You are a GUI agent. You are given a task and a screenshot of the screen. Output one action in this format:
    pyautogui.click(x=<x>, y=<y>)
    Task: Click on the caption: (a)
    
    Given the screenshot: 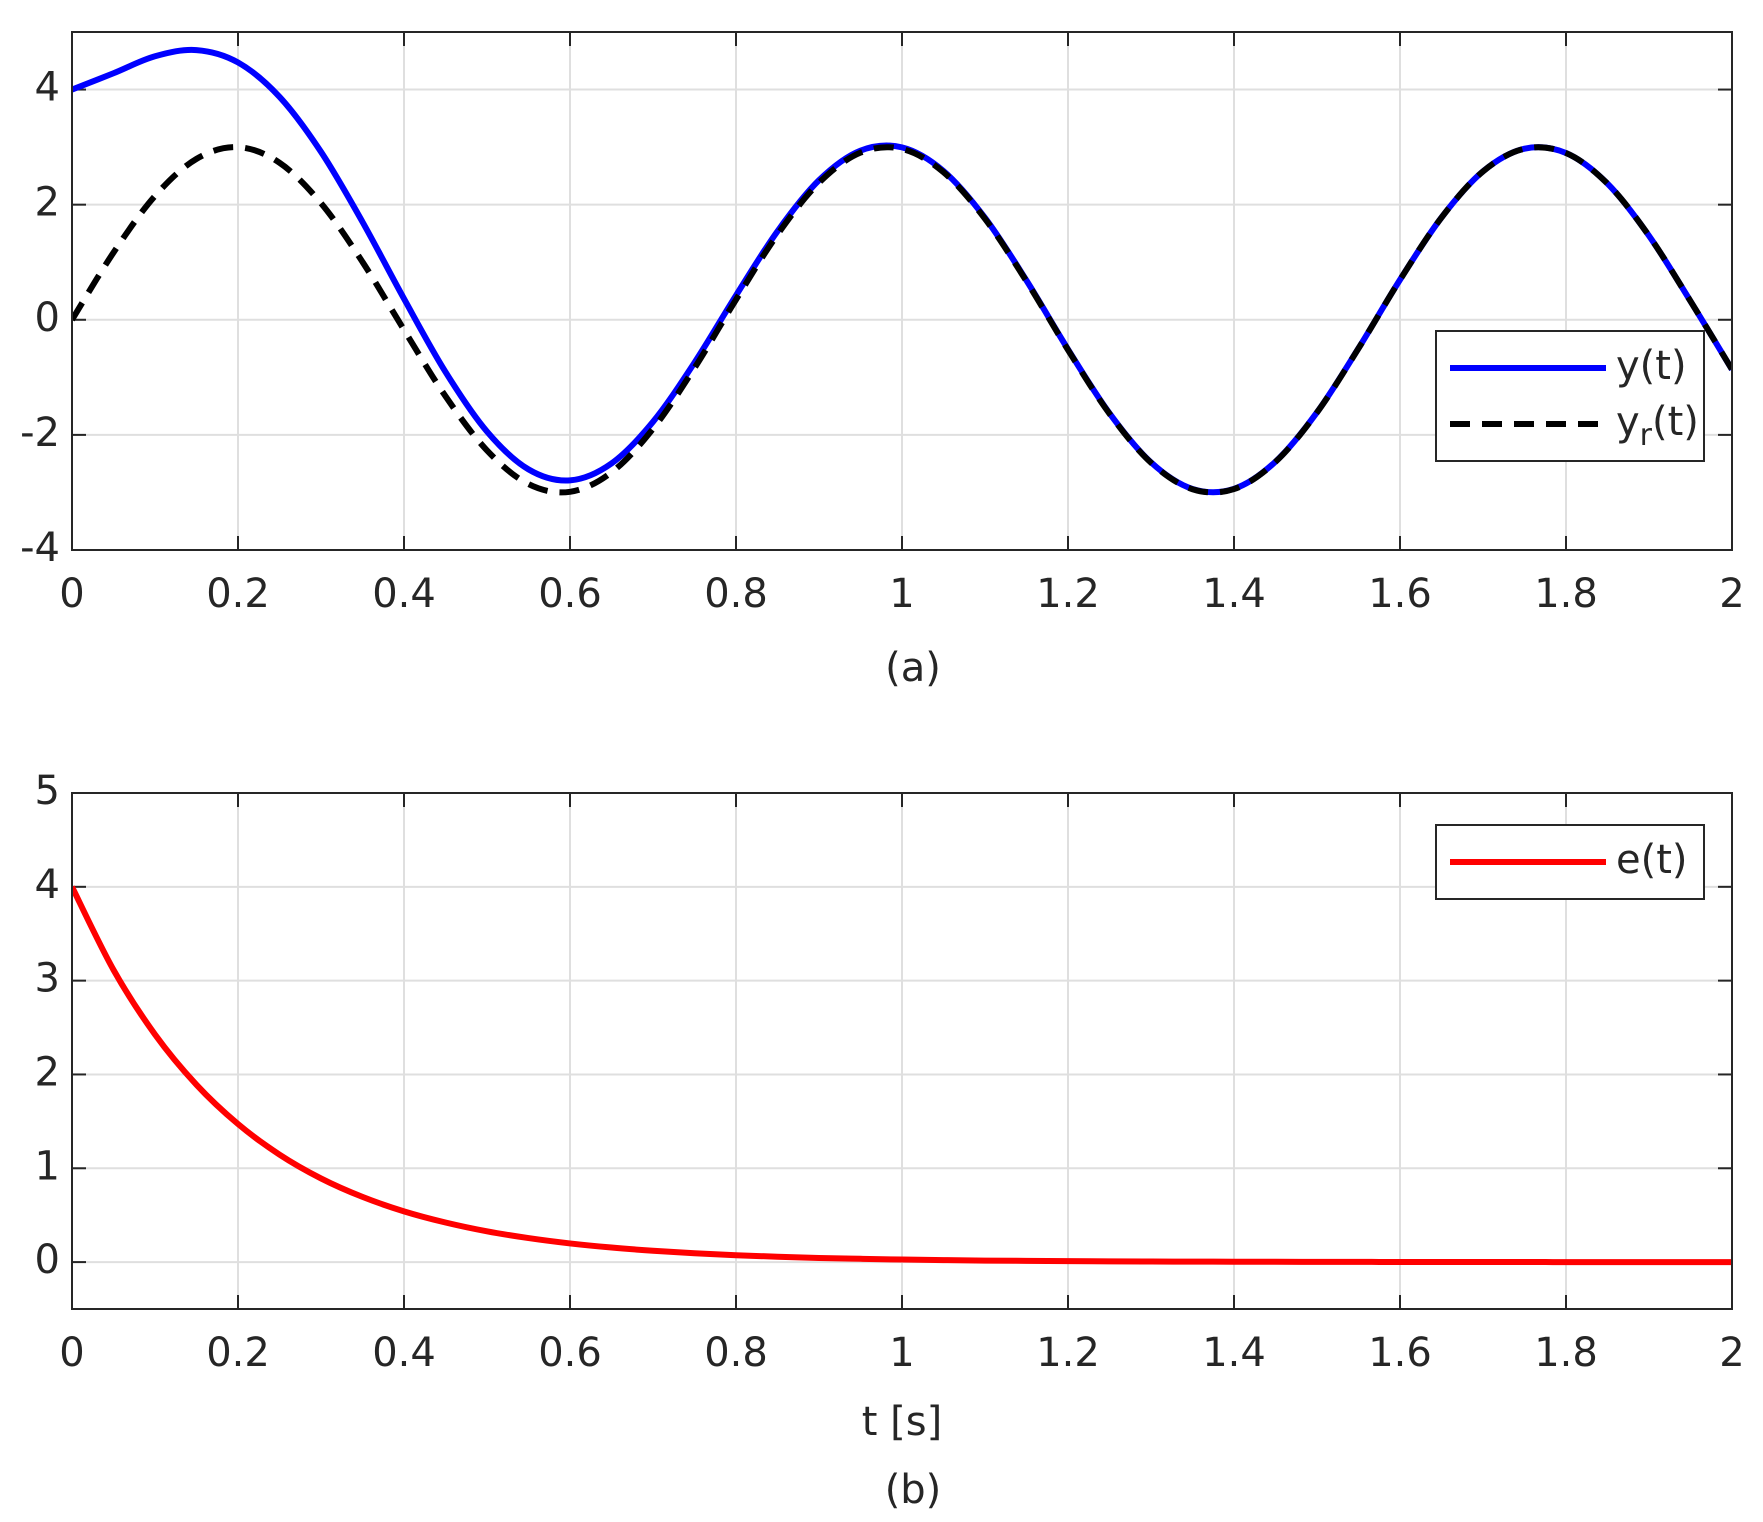 What is the action you would take?
    pyautogui.click(x=913, y=668)
    